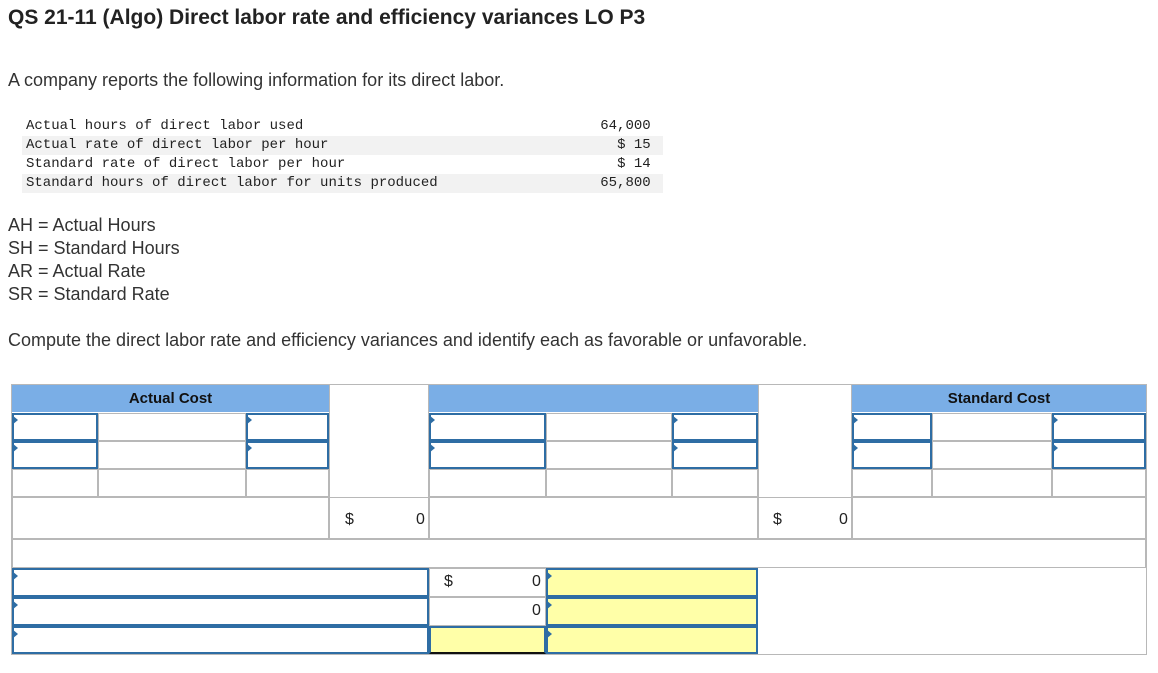 The width and height of the screenshot is (1158, 673). I want to click on definition-ah: AH = Actual Hours, so click(82, 225).